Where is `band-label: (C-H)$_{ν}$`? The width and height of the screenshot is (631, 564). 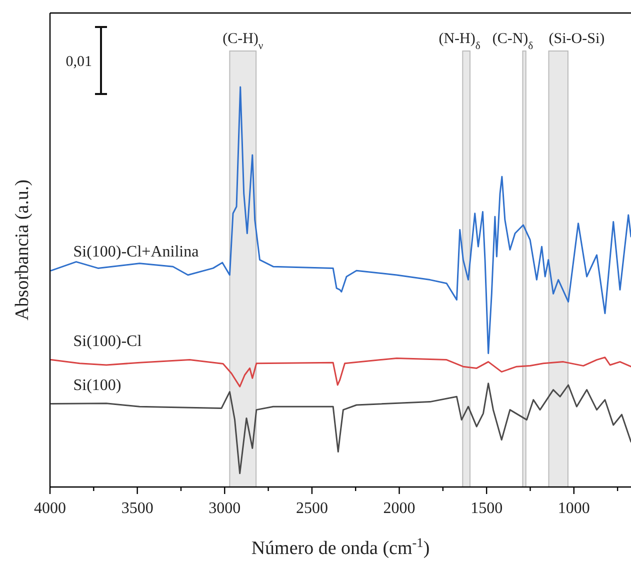
band-label: (C-H)$_{ν}$ is located at coordinates (243, 41).